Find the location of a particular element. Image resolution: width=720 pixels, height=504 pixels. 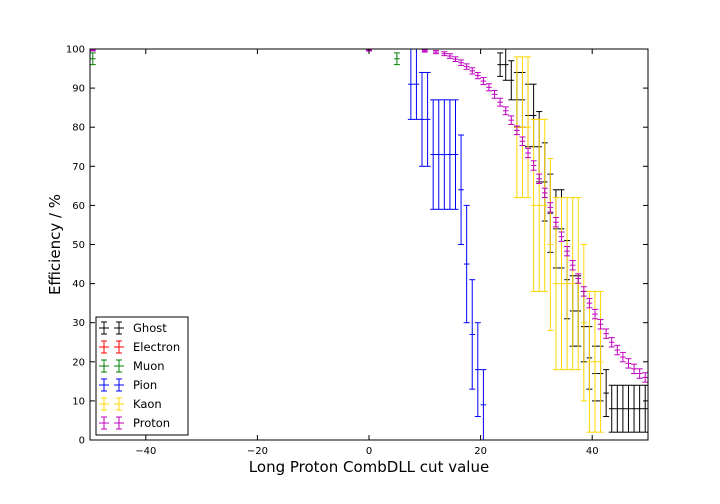

y-axis-label: Efficiency / % is located at coordinates (55, 244).